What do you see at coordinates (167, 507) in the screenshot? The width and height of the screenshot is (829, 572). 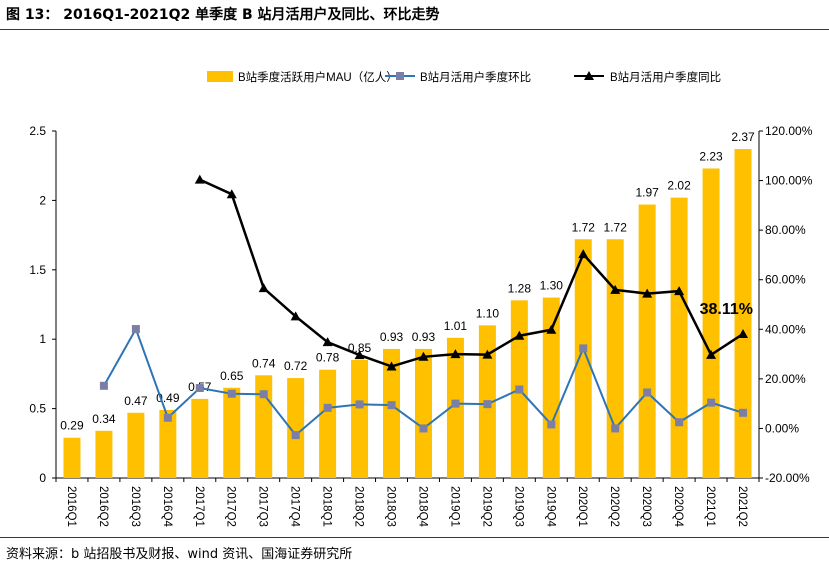 I see `x-tick-label: 2016Q4` at bounding box center [167, 507].